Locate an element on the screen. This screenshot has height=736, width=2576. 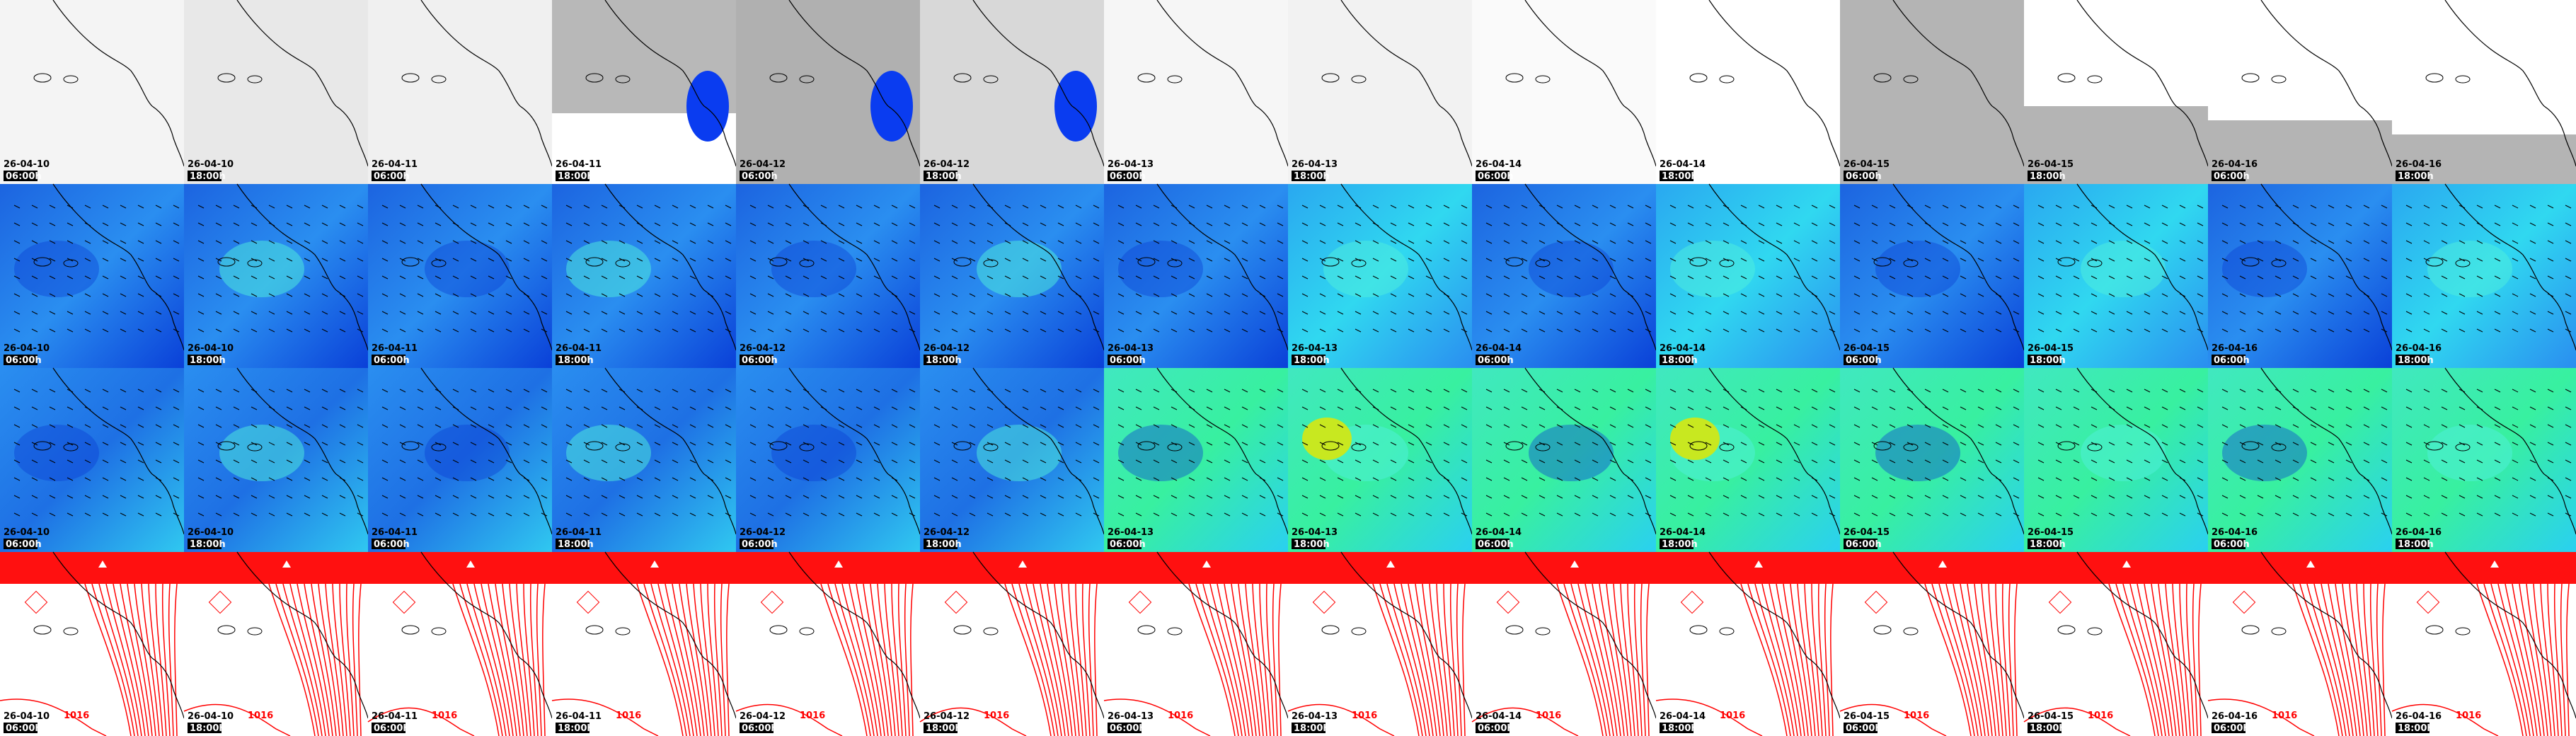
date-label: 26-04-14 is located at coordinates (1499, 165).